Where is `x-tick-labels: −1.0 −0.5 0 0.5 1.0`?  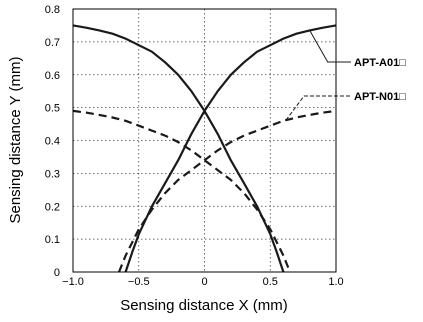
x-tick-labels: −1.0 −0.5 0 0.5 1.0 is located at coordinates (203, 282).